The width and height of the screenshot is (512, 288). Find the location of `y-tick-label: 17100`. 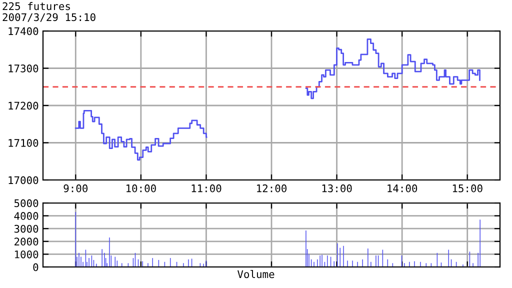

y-tick-label: 17100 is located at coordinates (23, 143).